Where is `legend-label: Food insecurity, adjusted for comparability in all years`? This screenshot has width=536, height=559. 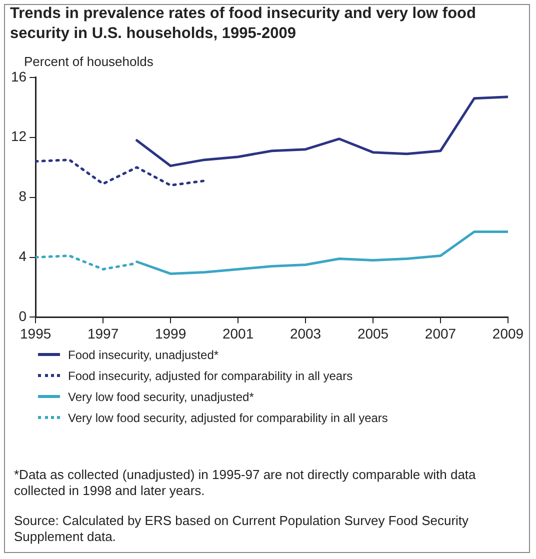 legend-label: Food insecurity, adjusted for comparability in all years is located at coordinates (210, 375).